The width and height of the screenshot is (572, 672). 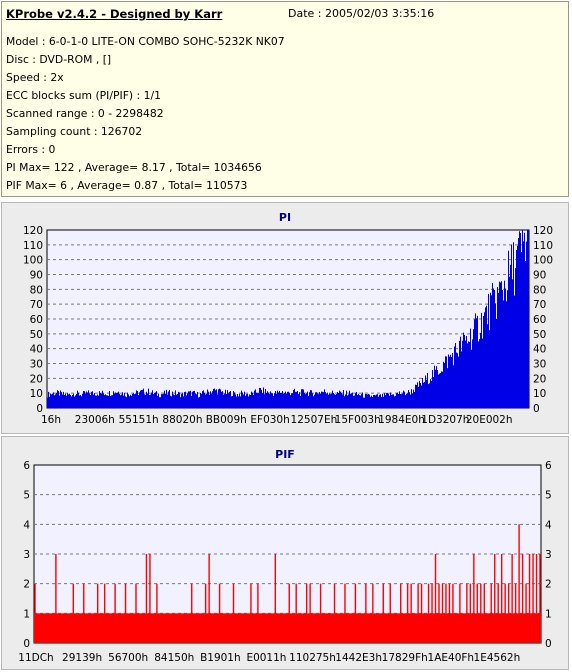 I want to click on pi-xtick: 1984E0h, so click(x=401, y=420).